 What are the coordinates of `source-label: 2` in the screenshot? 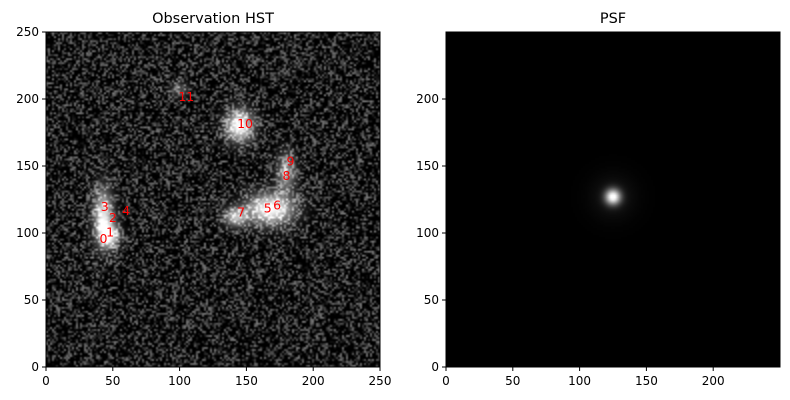 It's located at (113, 217).